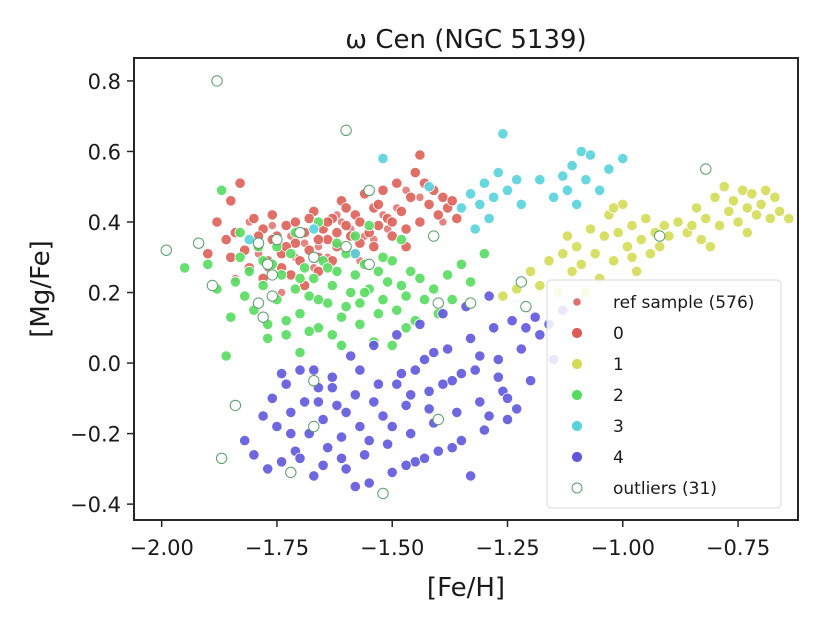 The image size is (830, 623). I want to click on legend-label-3: 2, so click(618, 396).